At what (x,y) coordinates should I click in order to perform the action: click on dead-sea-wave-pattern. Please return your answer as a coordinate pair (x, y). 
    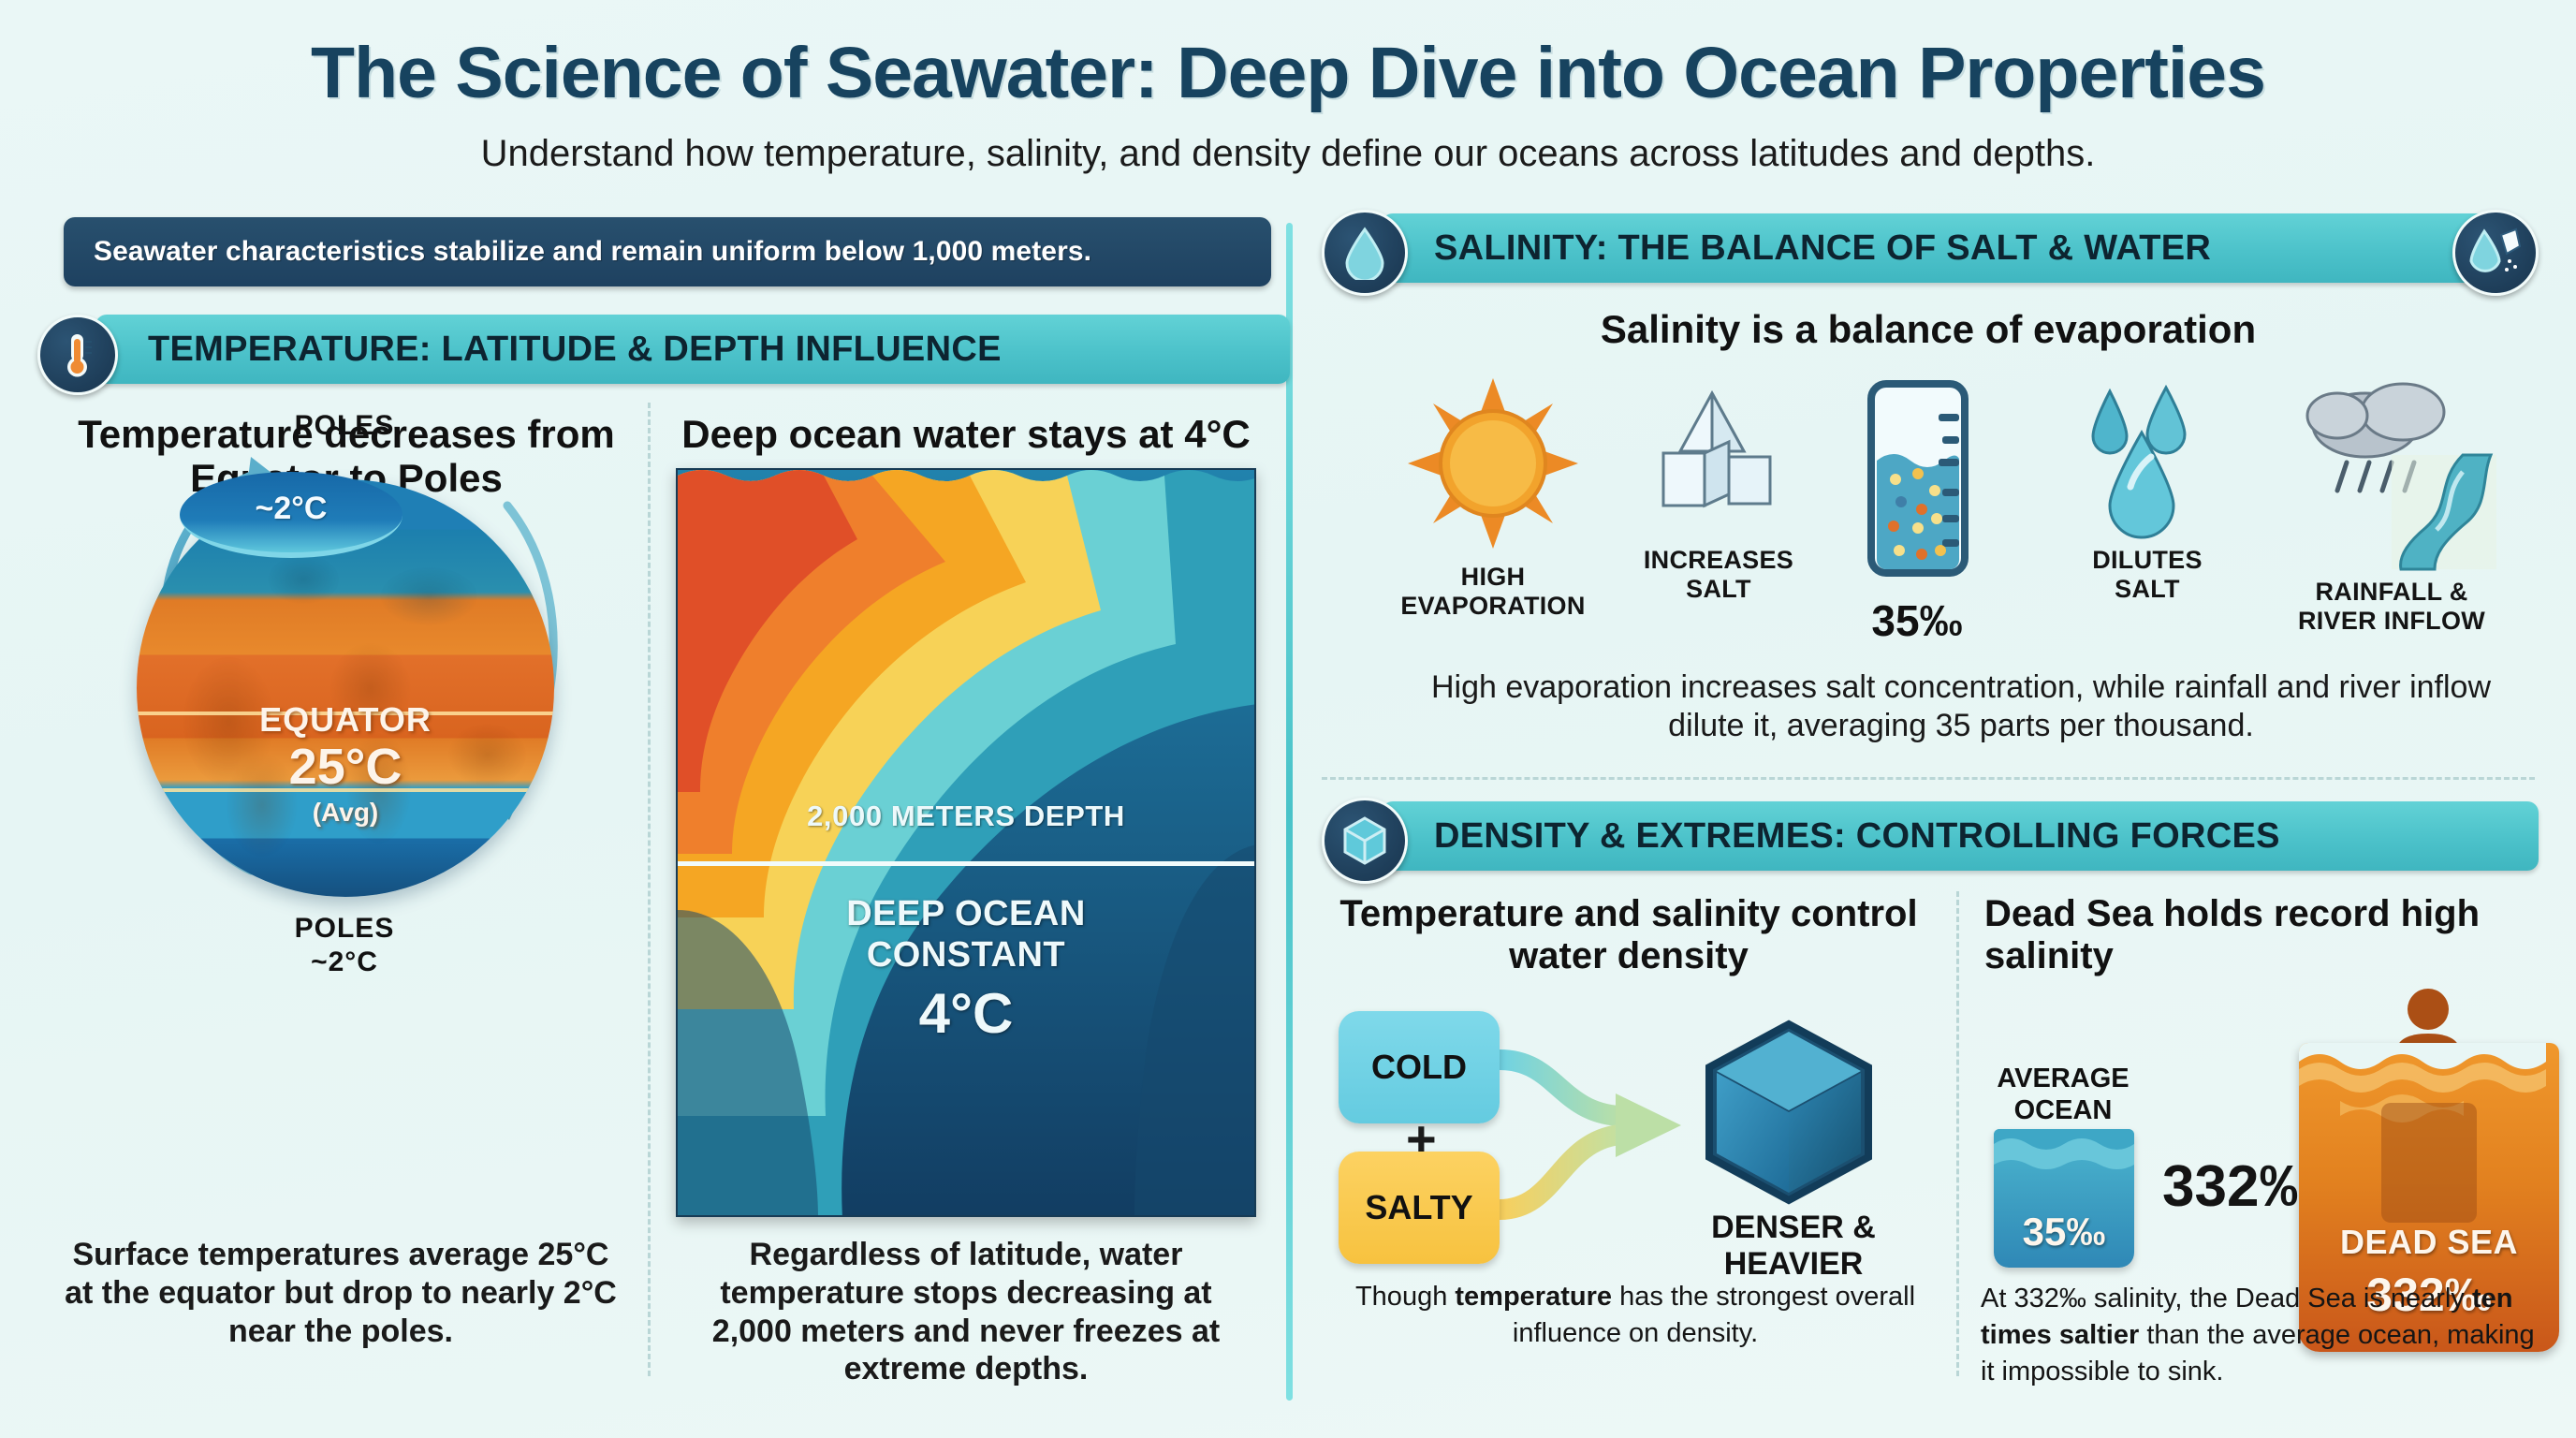
    Looking at the image, I should click on (2422, 1083).